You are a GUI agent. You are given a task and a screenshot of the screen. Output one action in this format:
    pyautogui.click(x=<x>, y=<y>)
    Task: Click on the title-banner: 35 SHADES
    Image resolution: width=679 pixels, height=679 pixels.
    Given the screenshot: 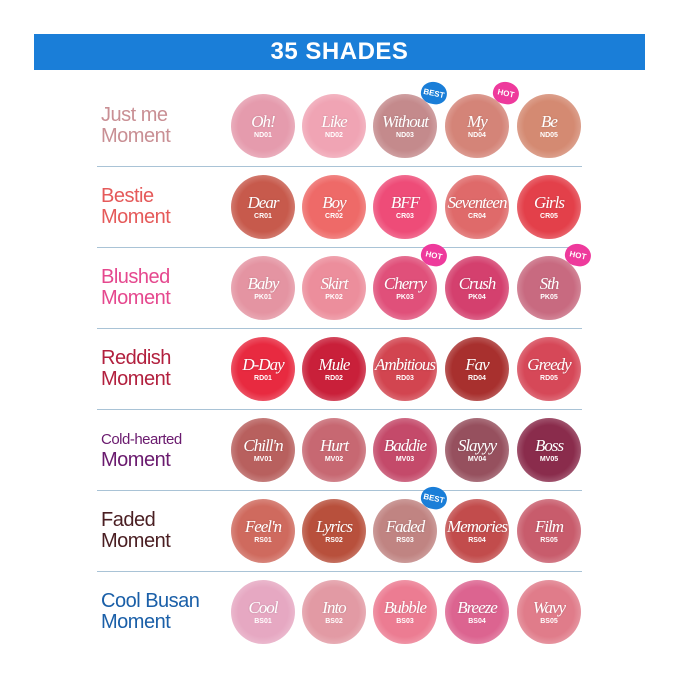 What is the action you would take?
    pyautogui.click(x=339, y=52)
    